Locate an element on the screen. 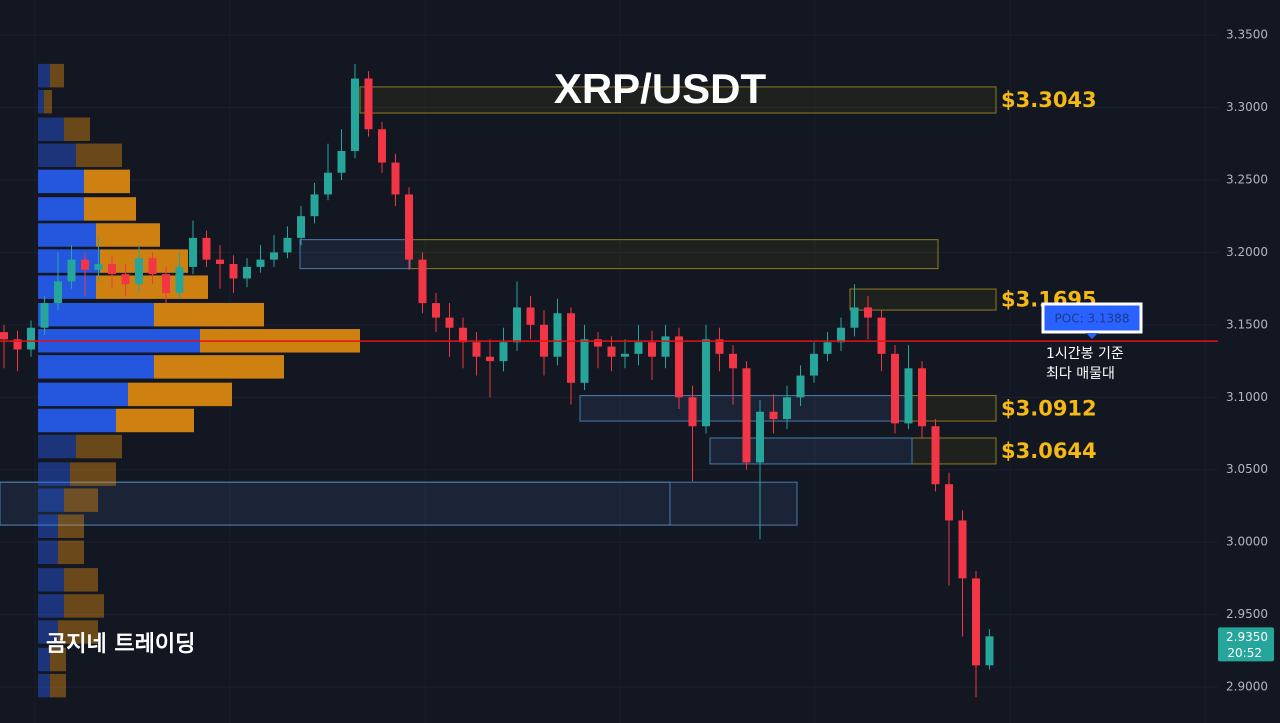 This screenshot has height=723, width=1280. poc-box is located at coordinates (1092, 318).